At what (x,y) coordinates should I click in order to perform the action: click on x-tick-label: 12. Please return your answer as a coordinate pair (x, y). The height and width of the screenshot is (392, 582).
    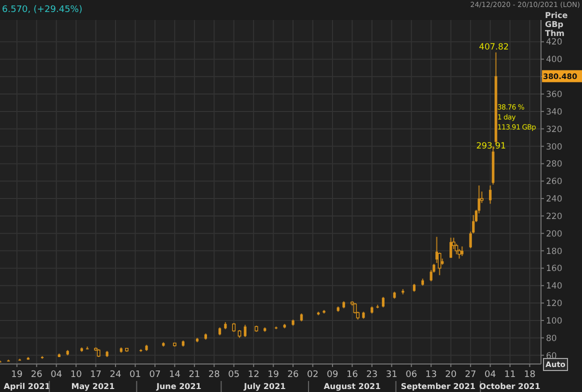
    Looking at the image, I should click on (254, 375).